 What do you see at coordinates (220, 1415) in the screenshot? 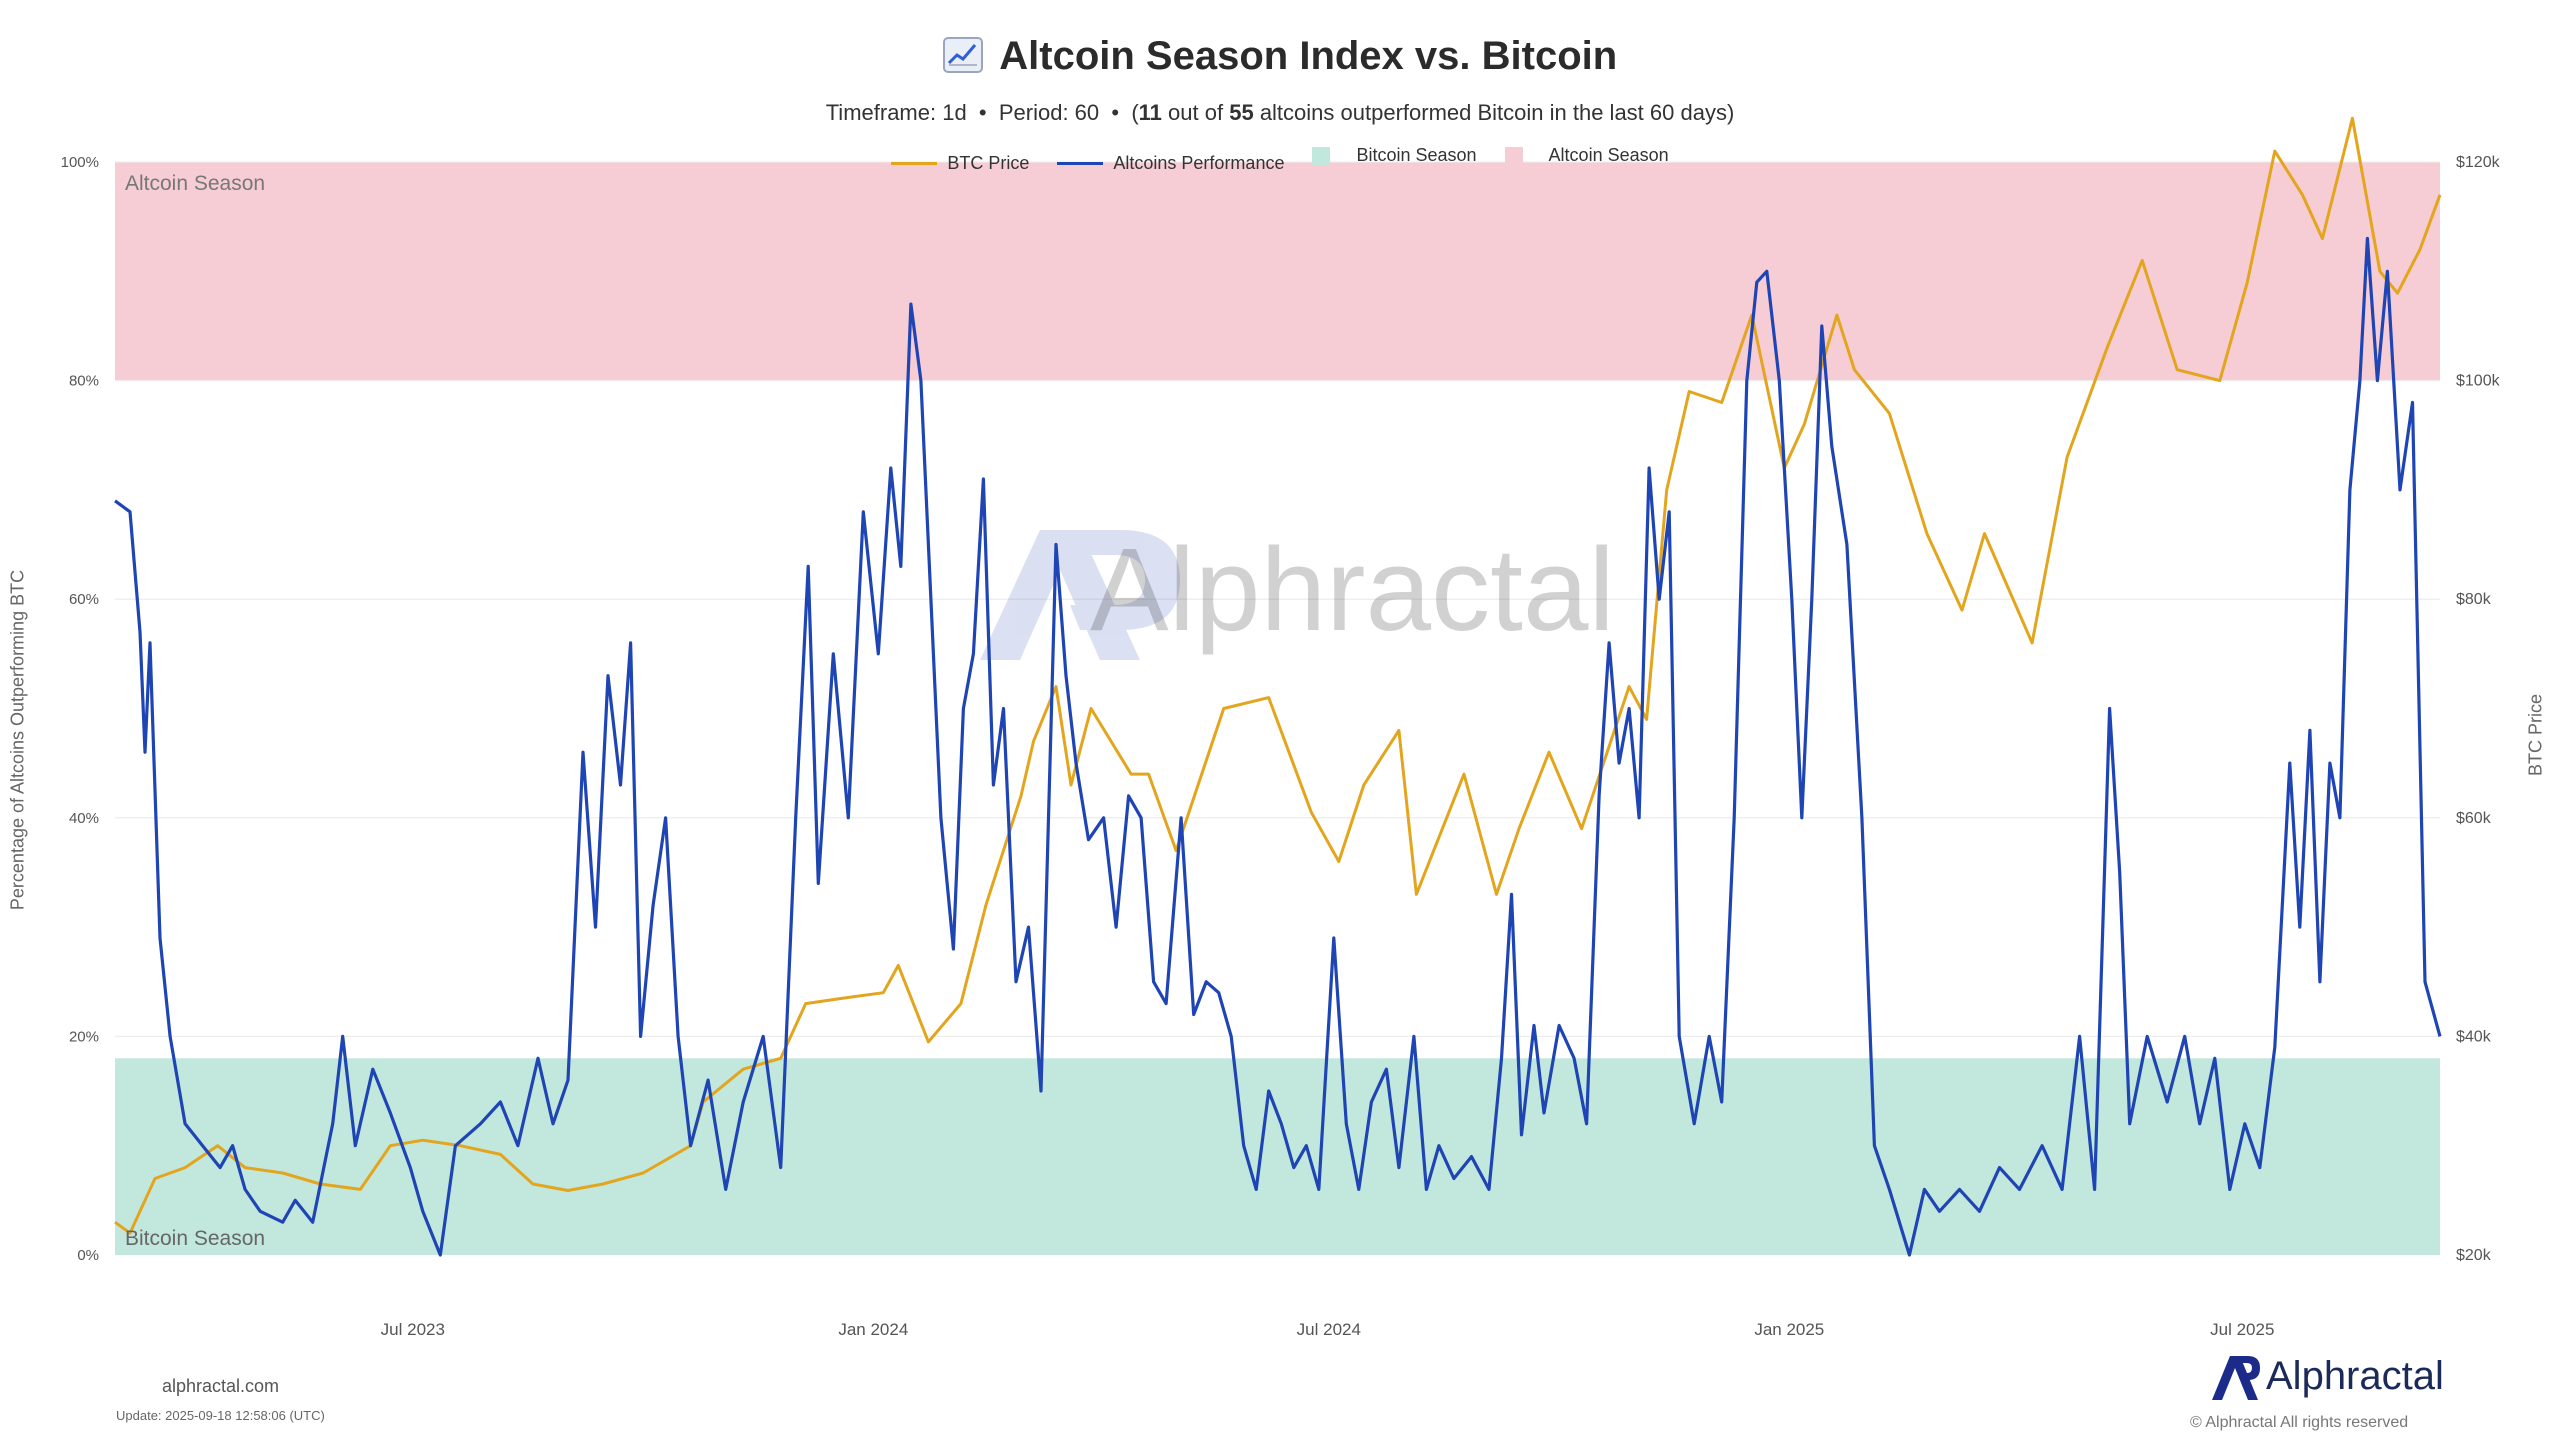
I see `update-timestamp: Update: 2025-09-18 12:58:06 (UTC)` at bounding box center [220, 1415].